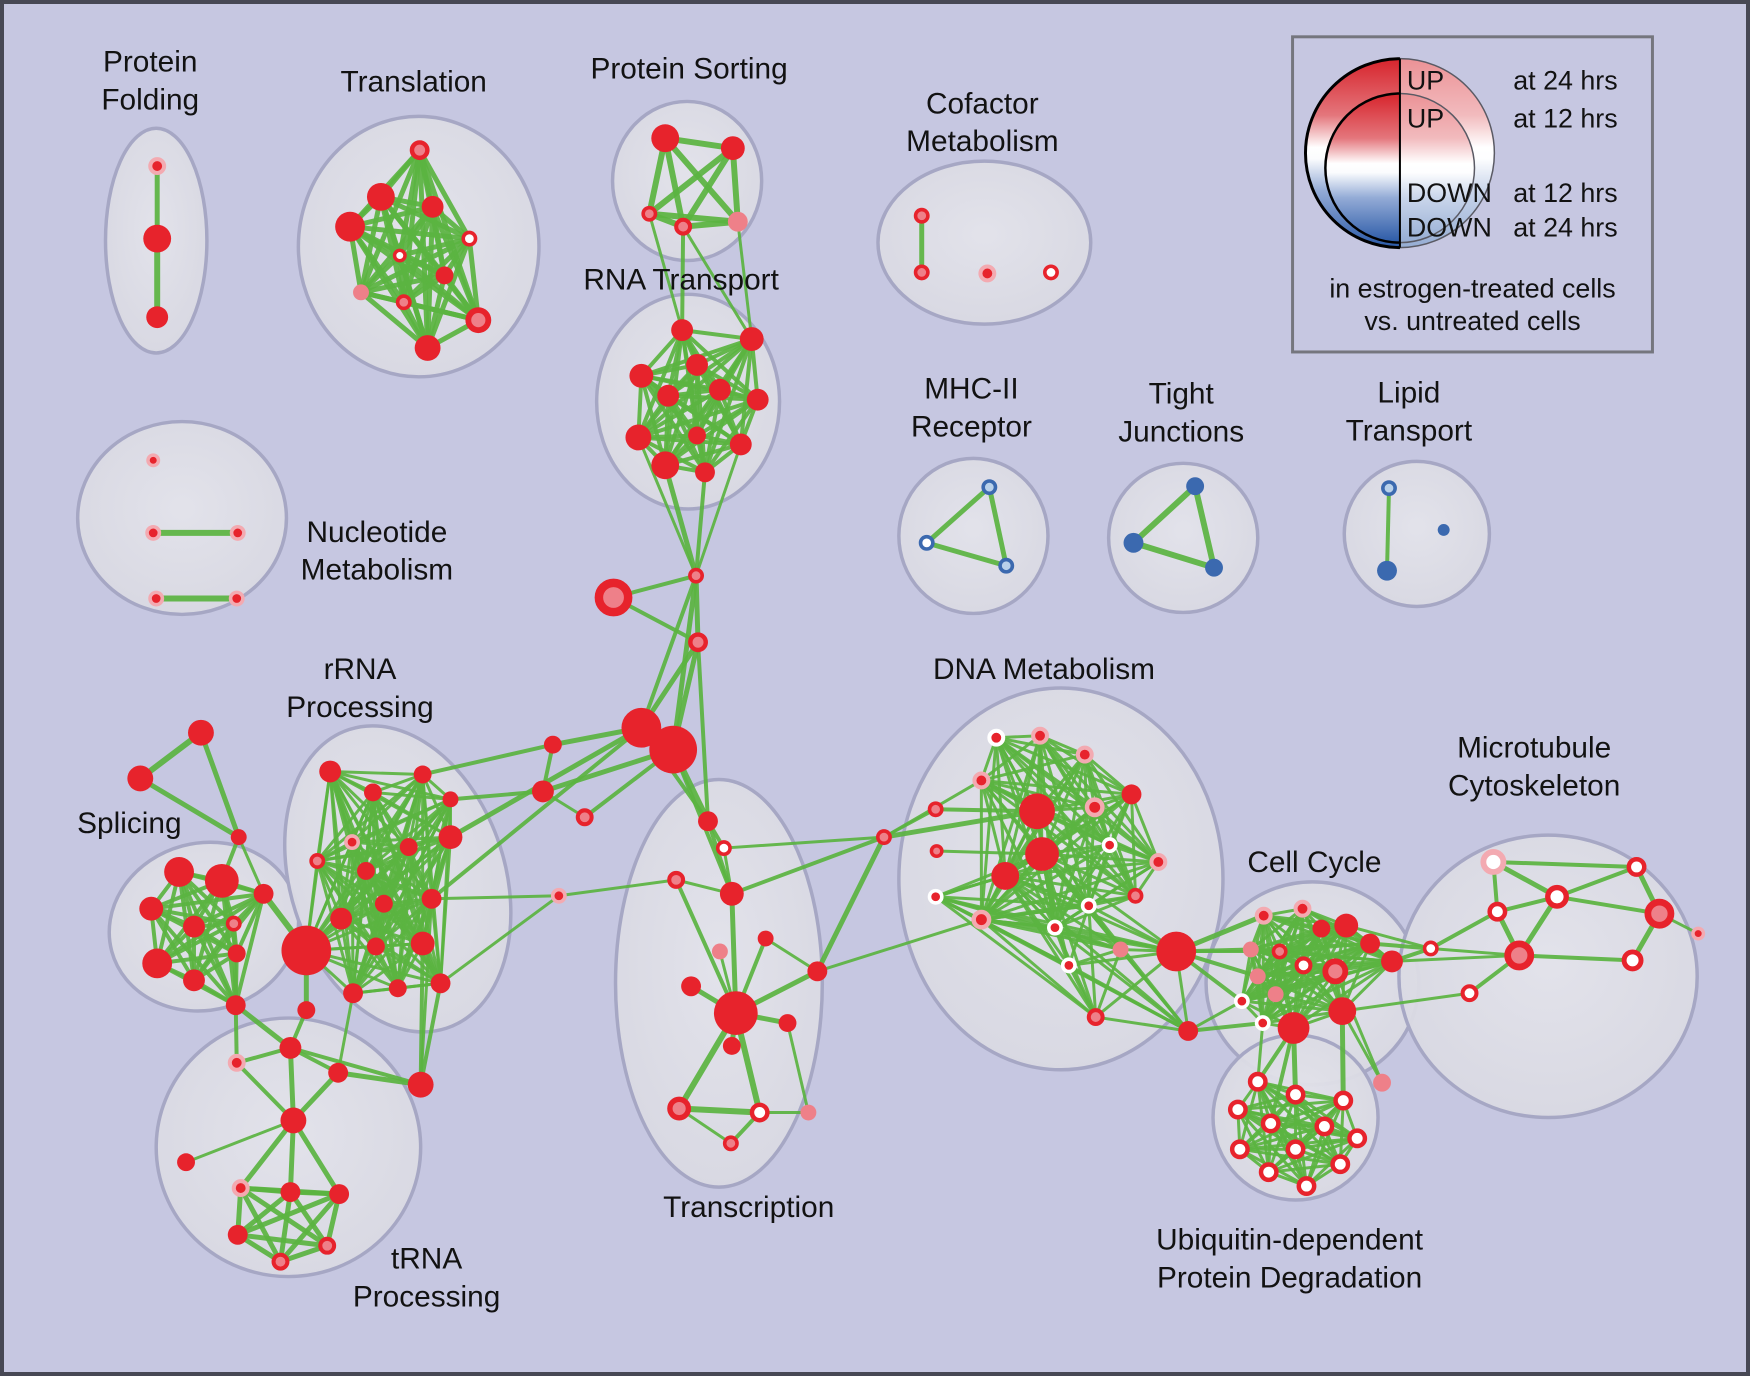 The height and width of the screenshot is (1376, 1750). I want to click on node-cf2, so click(987, 273).